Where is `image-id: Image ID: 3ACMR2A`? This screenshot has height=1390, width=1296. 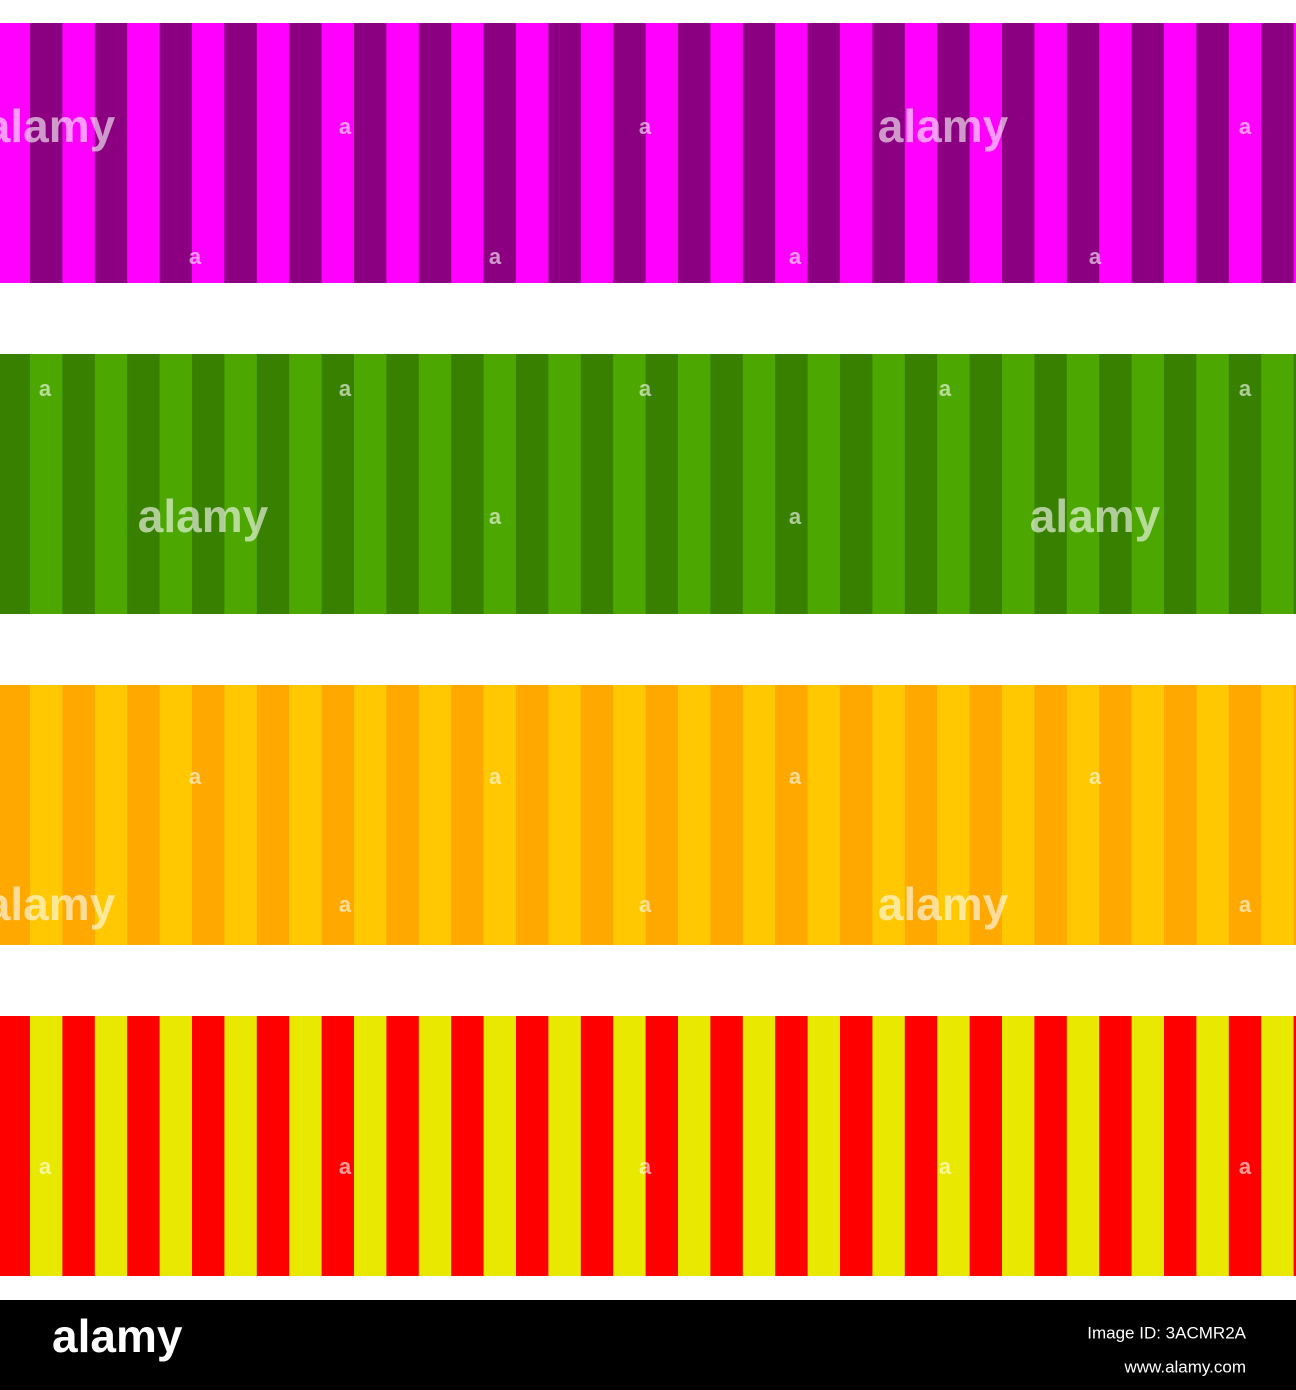
image-id: Image ID: 3ACMR2A is located at coordinates (1166, 1332).